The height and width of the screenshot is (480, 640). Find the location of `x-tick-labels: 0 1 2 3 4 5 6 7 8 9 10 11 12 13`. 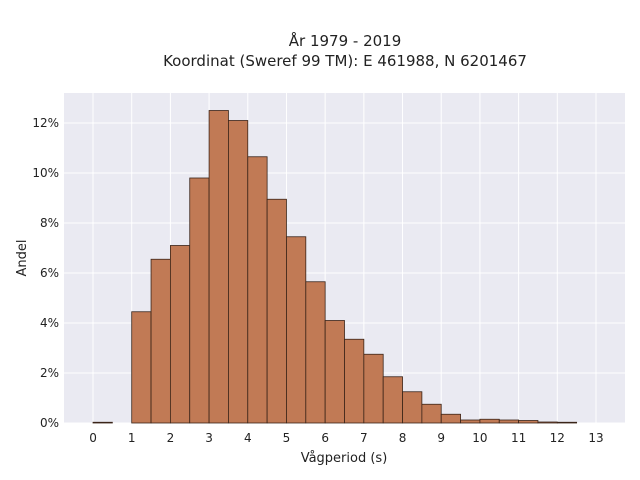

x-tick-labels: 0 1 2 3 4 5 6 7 8 9 10 11 12 13 is located at coordinates (346, 438).